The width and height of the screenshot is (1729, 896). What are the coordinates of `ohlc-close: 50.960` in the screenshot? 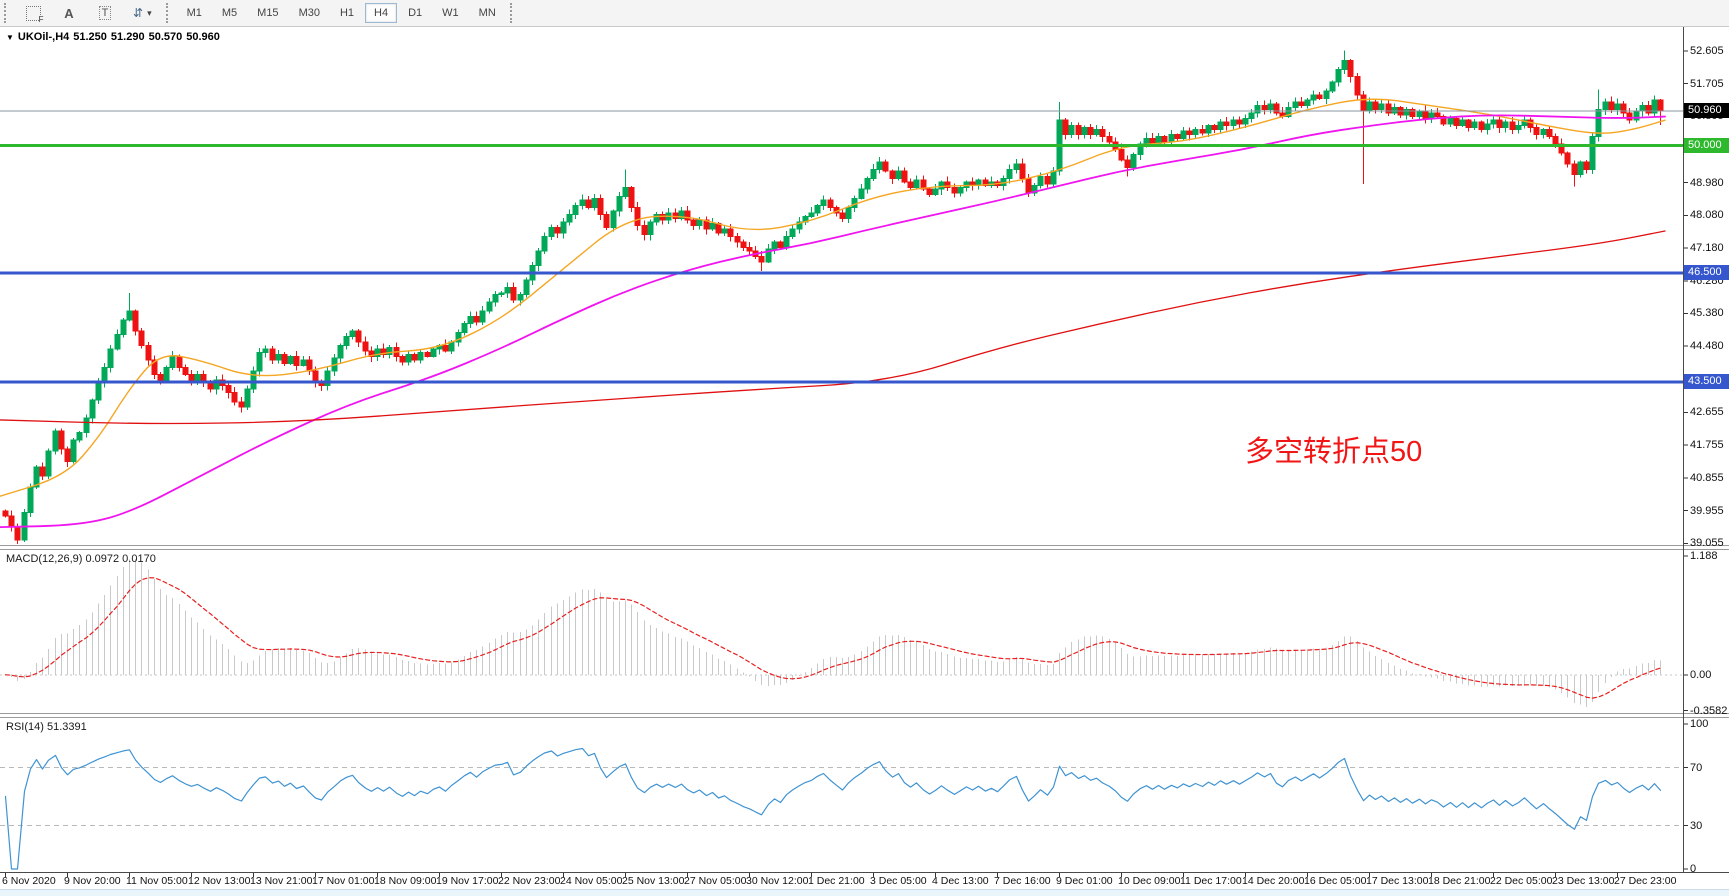 It's located at (203, 37).